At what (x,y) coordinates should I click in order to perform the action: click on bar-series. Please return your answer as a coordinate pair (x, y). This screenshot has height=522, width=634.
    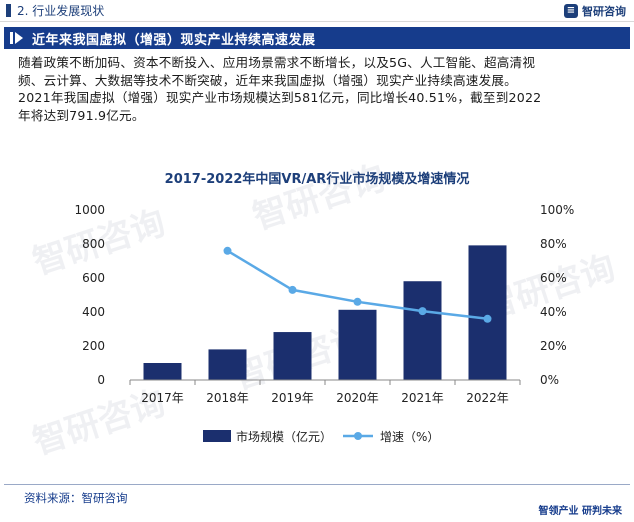
    Looking at the image, I should click on (325, 312).